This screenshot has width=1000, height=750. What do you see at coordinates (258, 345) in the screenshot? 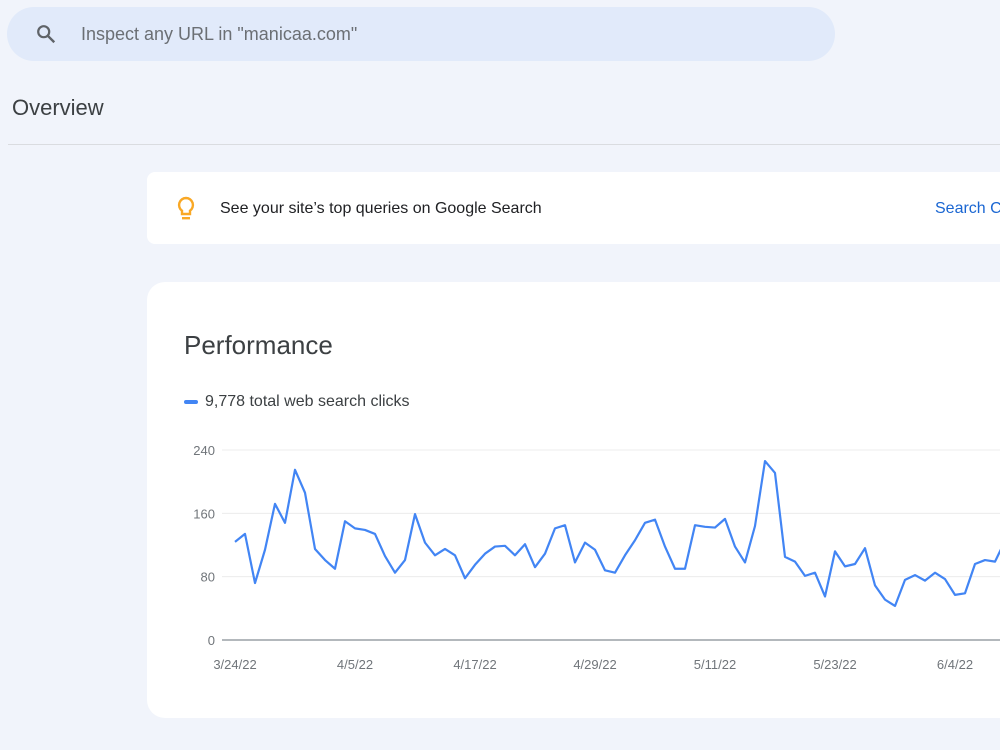
I see `performance-title: Performance` at bounding box center [258, 345].